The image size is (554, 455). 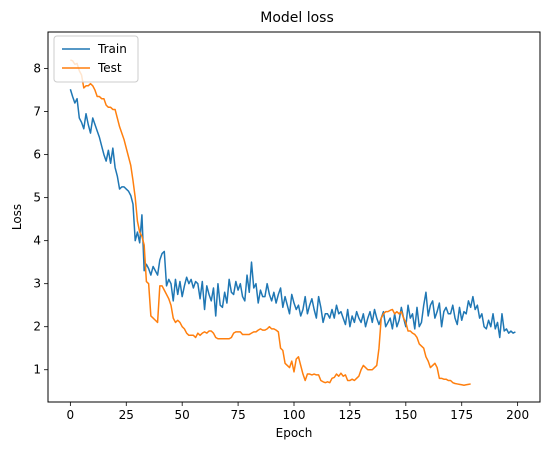 What do you see at coordinates (37, 198) in the screenshot?
I see `y-tick-label: 5` at bounding box center [37, 198].